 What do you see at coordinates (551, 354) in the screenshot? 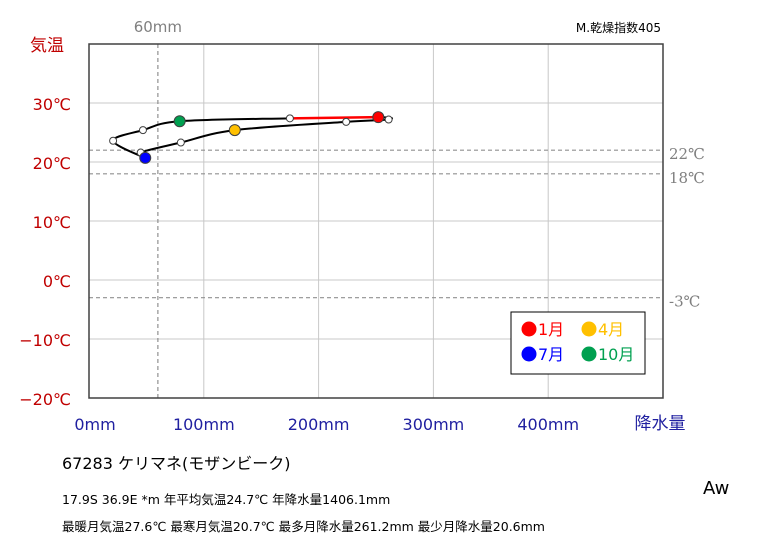
I see `legend-label-7: 7月` at bounding box center [551, 354].